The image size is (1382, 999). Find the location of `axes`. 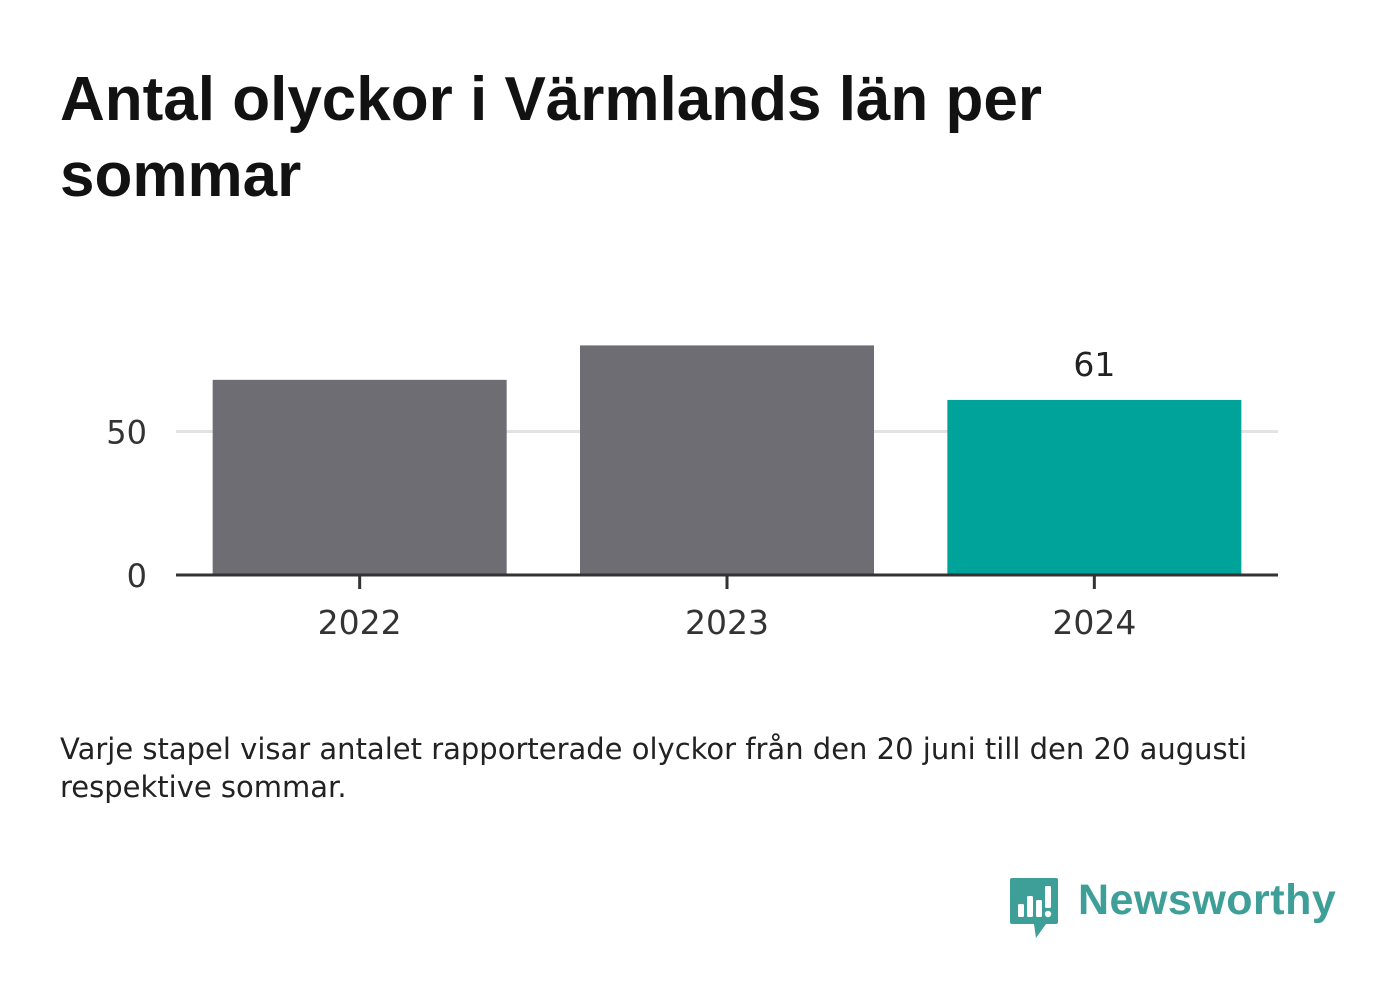

axes is located at coordinates (727, 581).